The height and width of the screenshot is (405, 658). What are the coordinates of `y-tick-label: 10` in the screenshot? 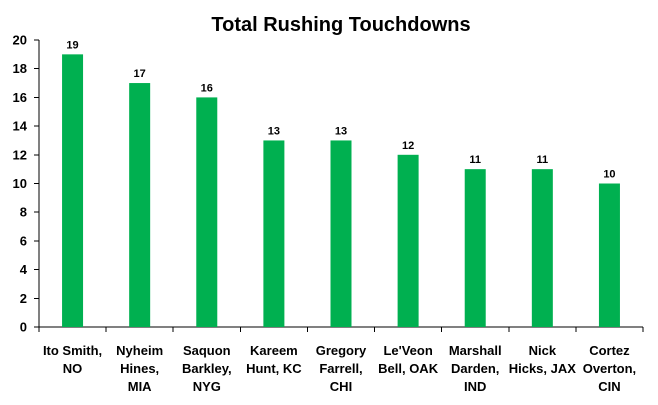 It's located at (20, 183).